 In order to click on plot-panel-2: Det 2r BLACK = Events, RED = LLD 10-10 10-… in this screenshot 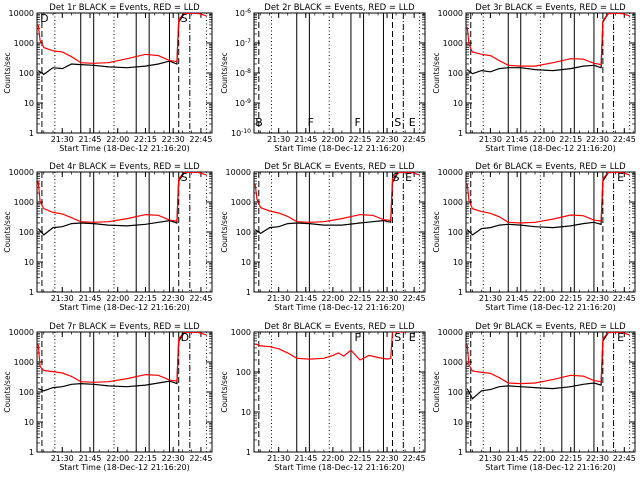, I will do `click(323, 78)`.